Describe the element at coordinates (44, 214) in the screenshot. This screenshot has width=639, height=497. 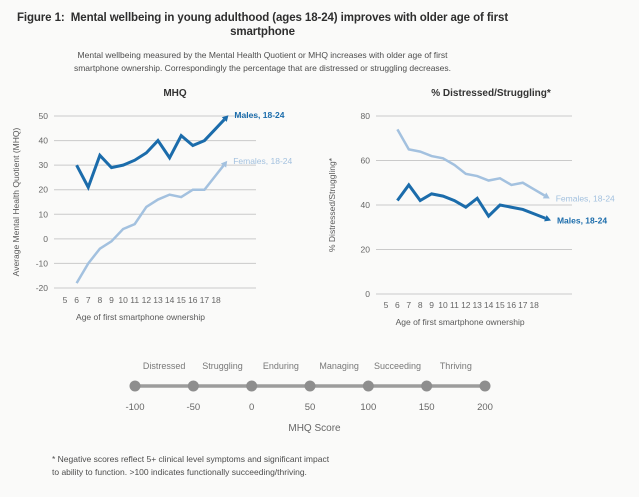
I see `y-tick-label: 10` at that location.